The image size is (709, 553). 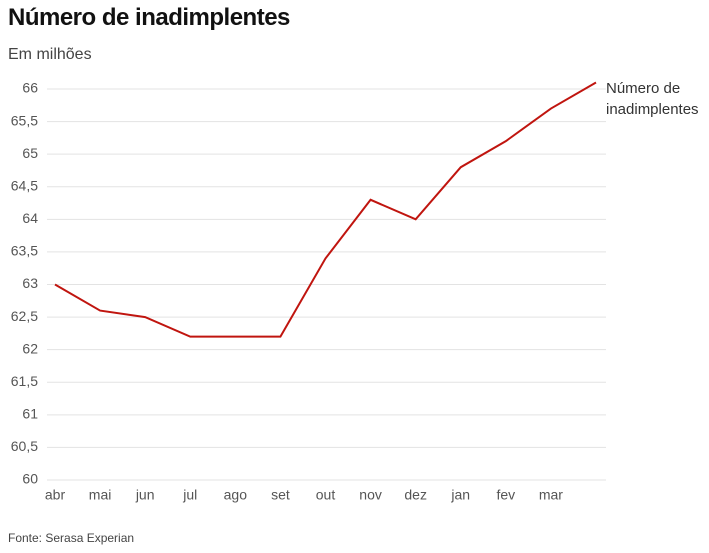 What do you see at coordinates (24, 120) in the screenshot?
I see `y-tick-label: 65,5` at bounding box center [24, 120].